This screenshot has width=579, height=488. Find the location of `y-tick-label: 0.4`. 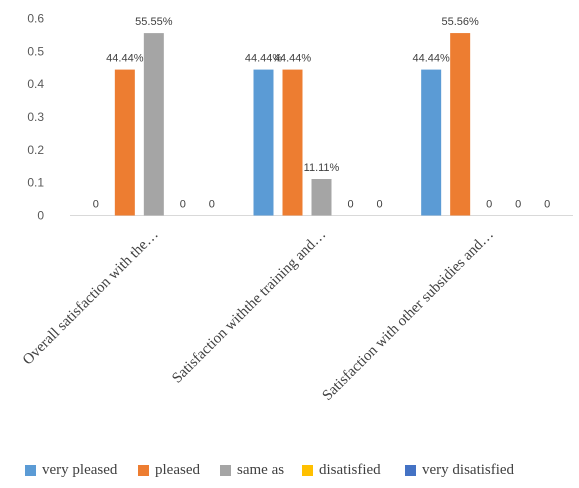

y-tick-label: 0.4 is located at coordinates (35, 84).